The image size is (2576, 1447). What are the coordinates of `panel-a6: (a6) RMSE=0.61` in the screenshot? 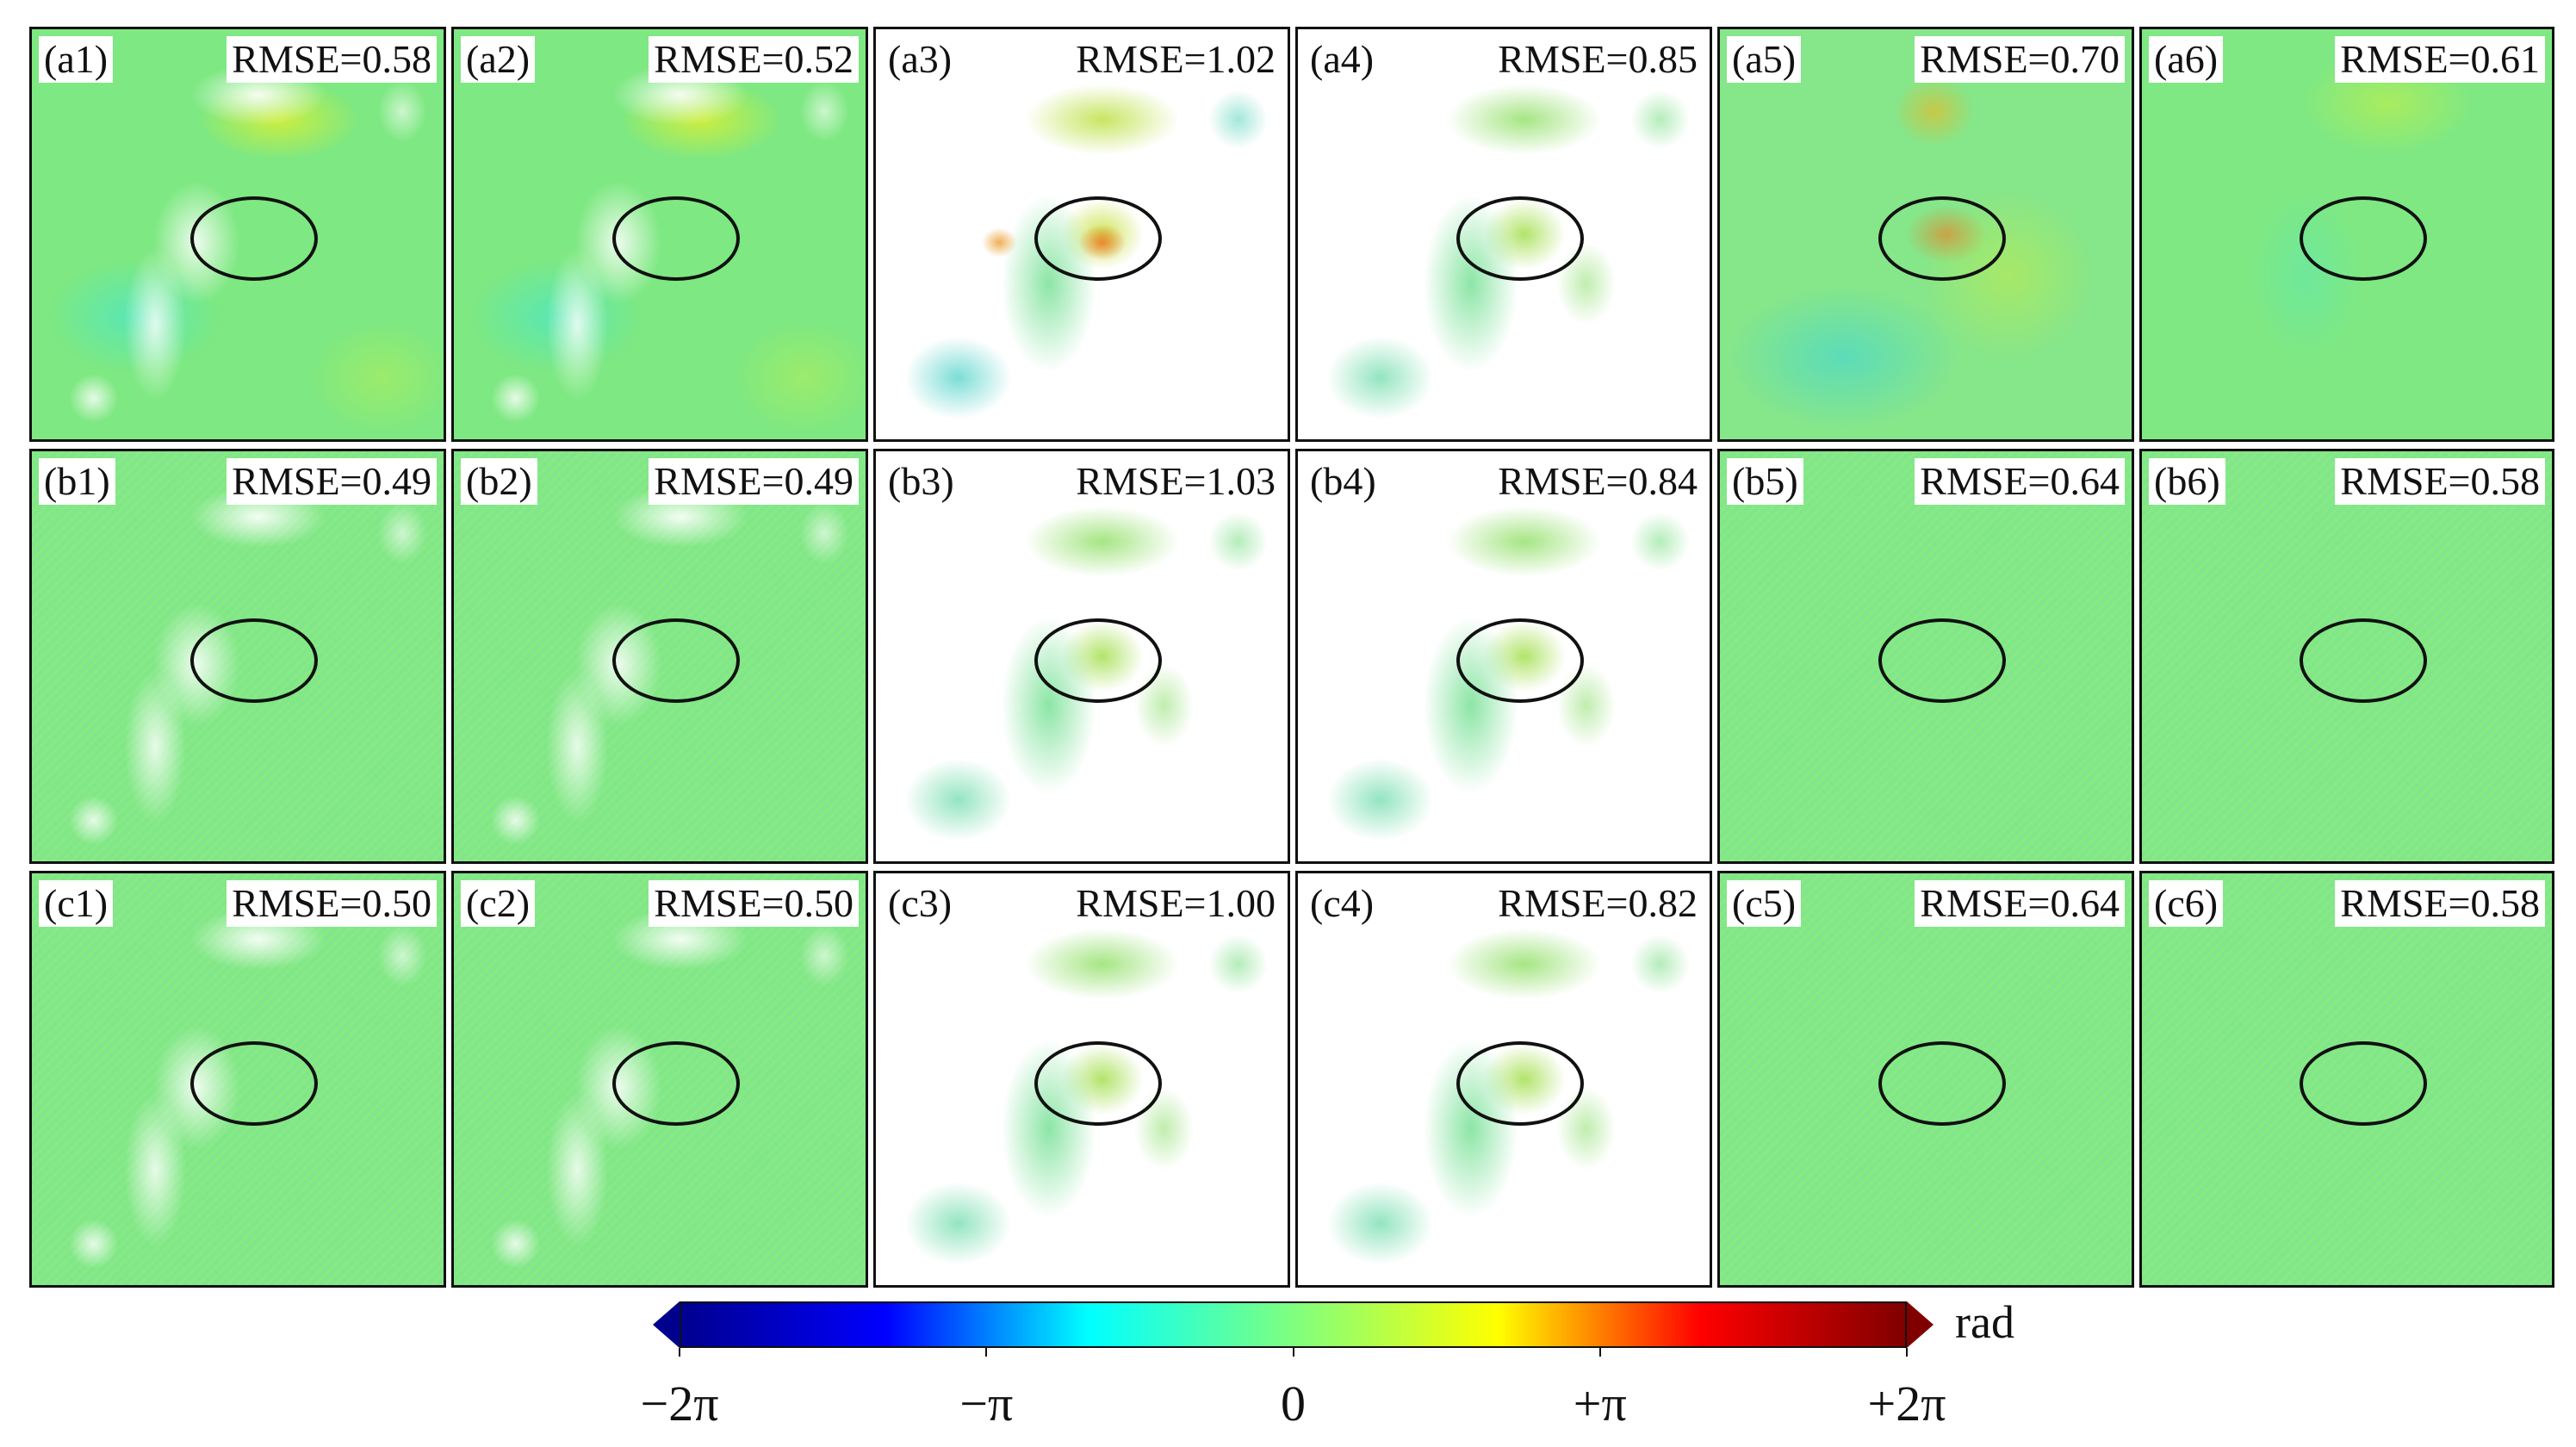 It's located at (2346, 234).